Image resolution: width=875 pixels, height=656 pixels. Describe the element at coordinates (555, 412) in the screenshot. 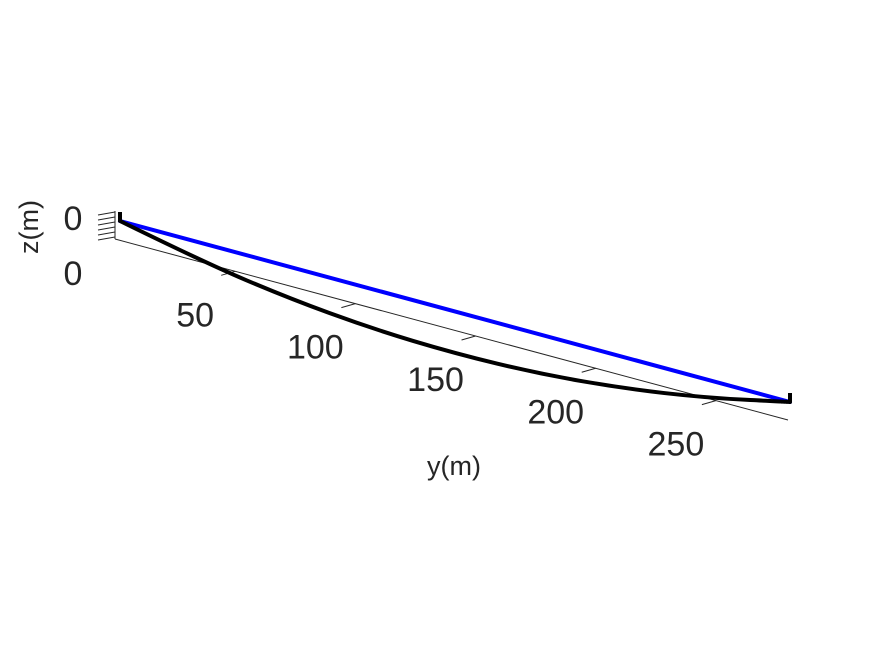

I see `y-tick-label: 200` at that location.